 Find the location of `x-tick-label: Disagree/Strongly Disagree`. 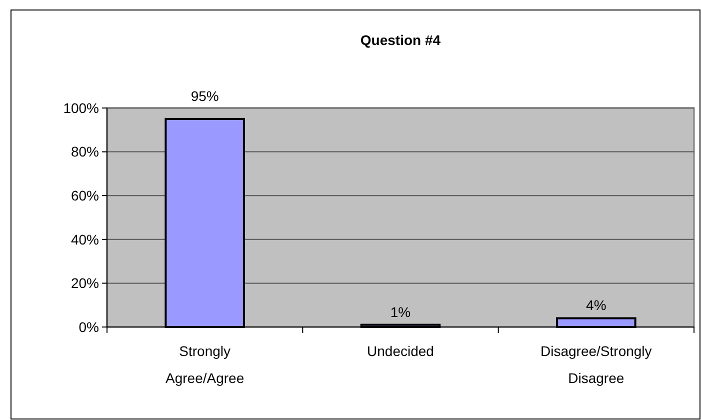

x-tick-label: Disagree/Strongly Disagree is located at coordinates (596, 364).